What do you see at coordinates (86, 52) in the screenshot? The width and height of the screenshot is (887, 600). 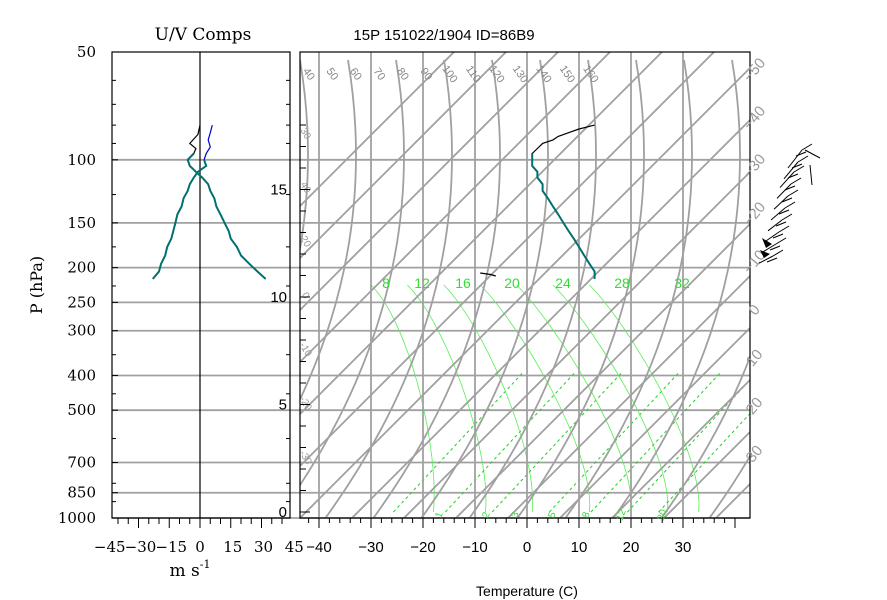 I see `uv-y-tick-label: 50` at bounding box center [86, 52].